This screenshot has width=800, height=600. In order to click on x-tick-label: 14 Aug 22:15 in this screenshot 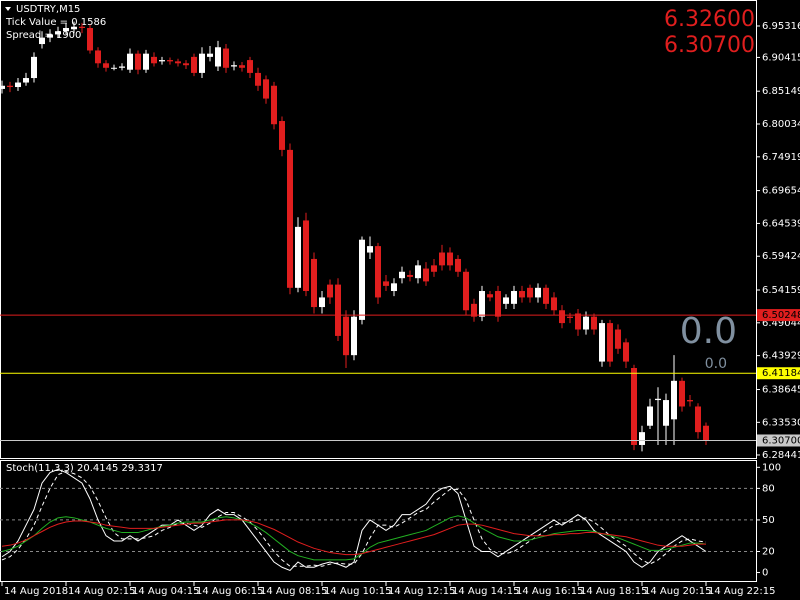, I will do `click(741, 591)`.